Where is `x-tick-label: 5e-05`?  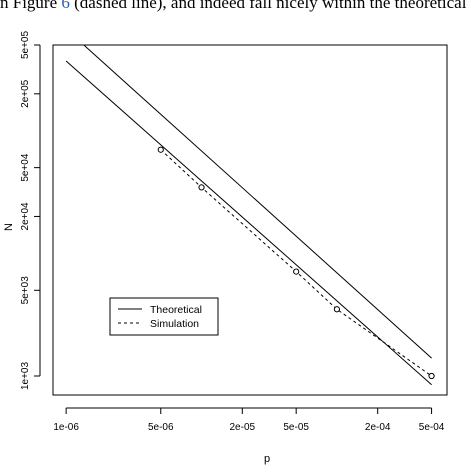 x-tick-label: 5e-05 is located at coordinates (296, 427).